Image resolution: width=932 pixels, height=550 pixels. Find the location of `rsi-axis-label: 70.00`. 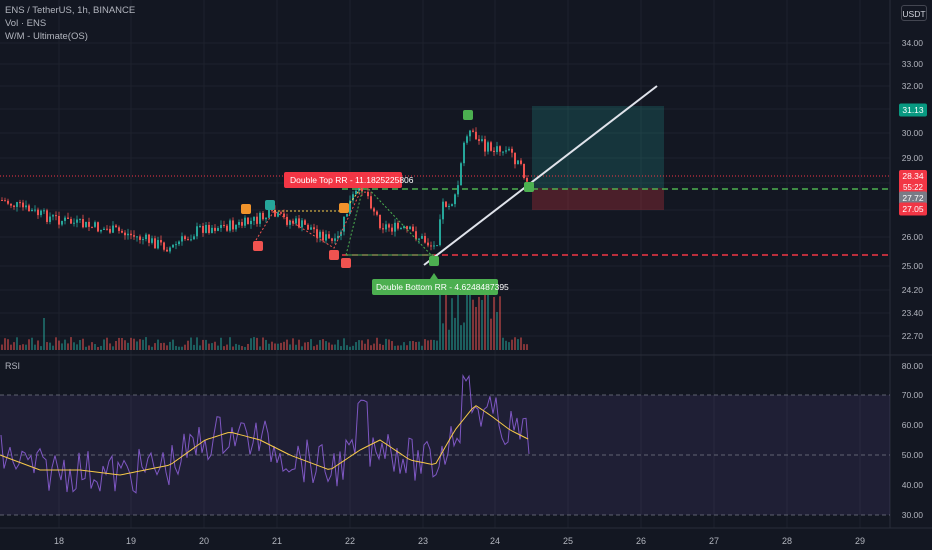

rsi-axis-label: 70.00 is located at coordinates (913, 395).